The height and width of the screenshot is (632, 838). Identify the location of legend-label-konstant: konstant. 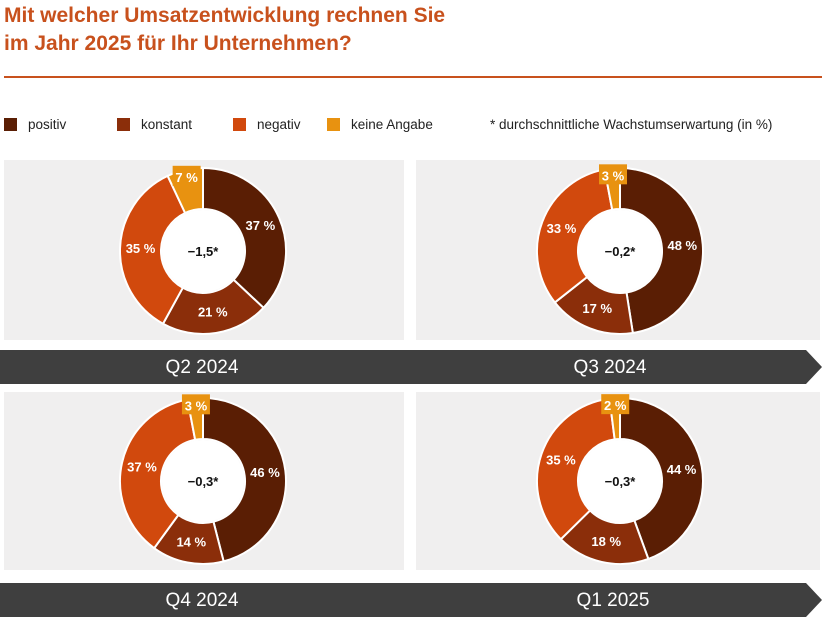
(167, 124).